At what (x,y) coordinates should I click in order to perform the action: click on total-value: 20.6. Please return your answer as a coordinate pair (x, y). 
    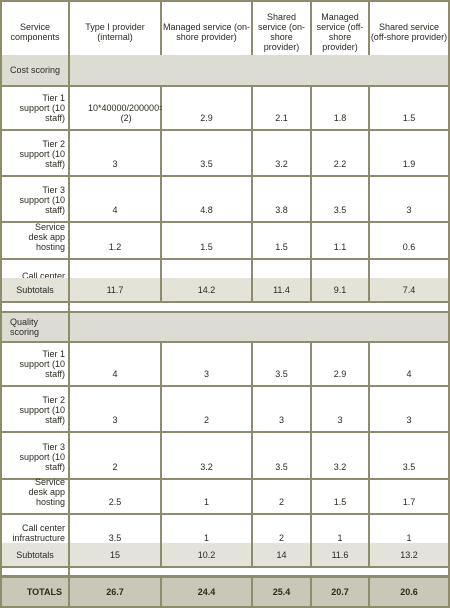
    Looking at the image, I should click on (409, 592).